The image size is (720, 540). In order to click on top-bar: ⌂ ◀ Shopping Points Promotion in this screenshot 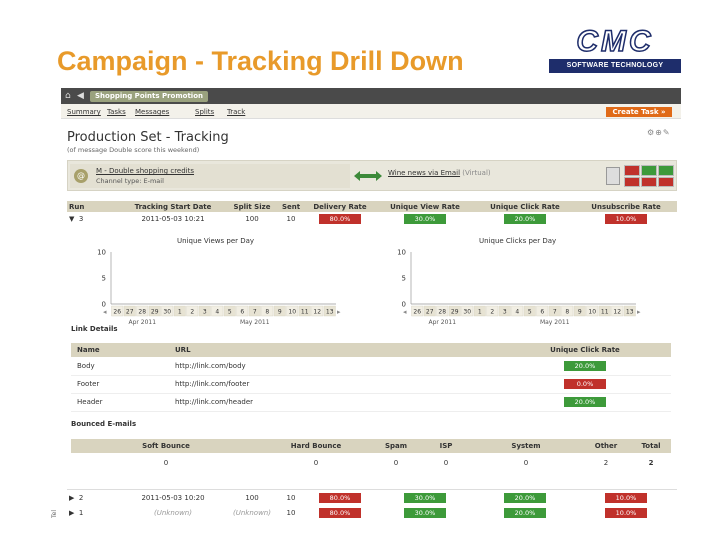, I will do `click(371, 96)`.